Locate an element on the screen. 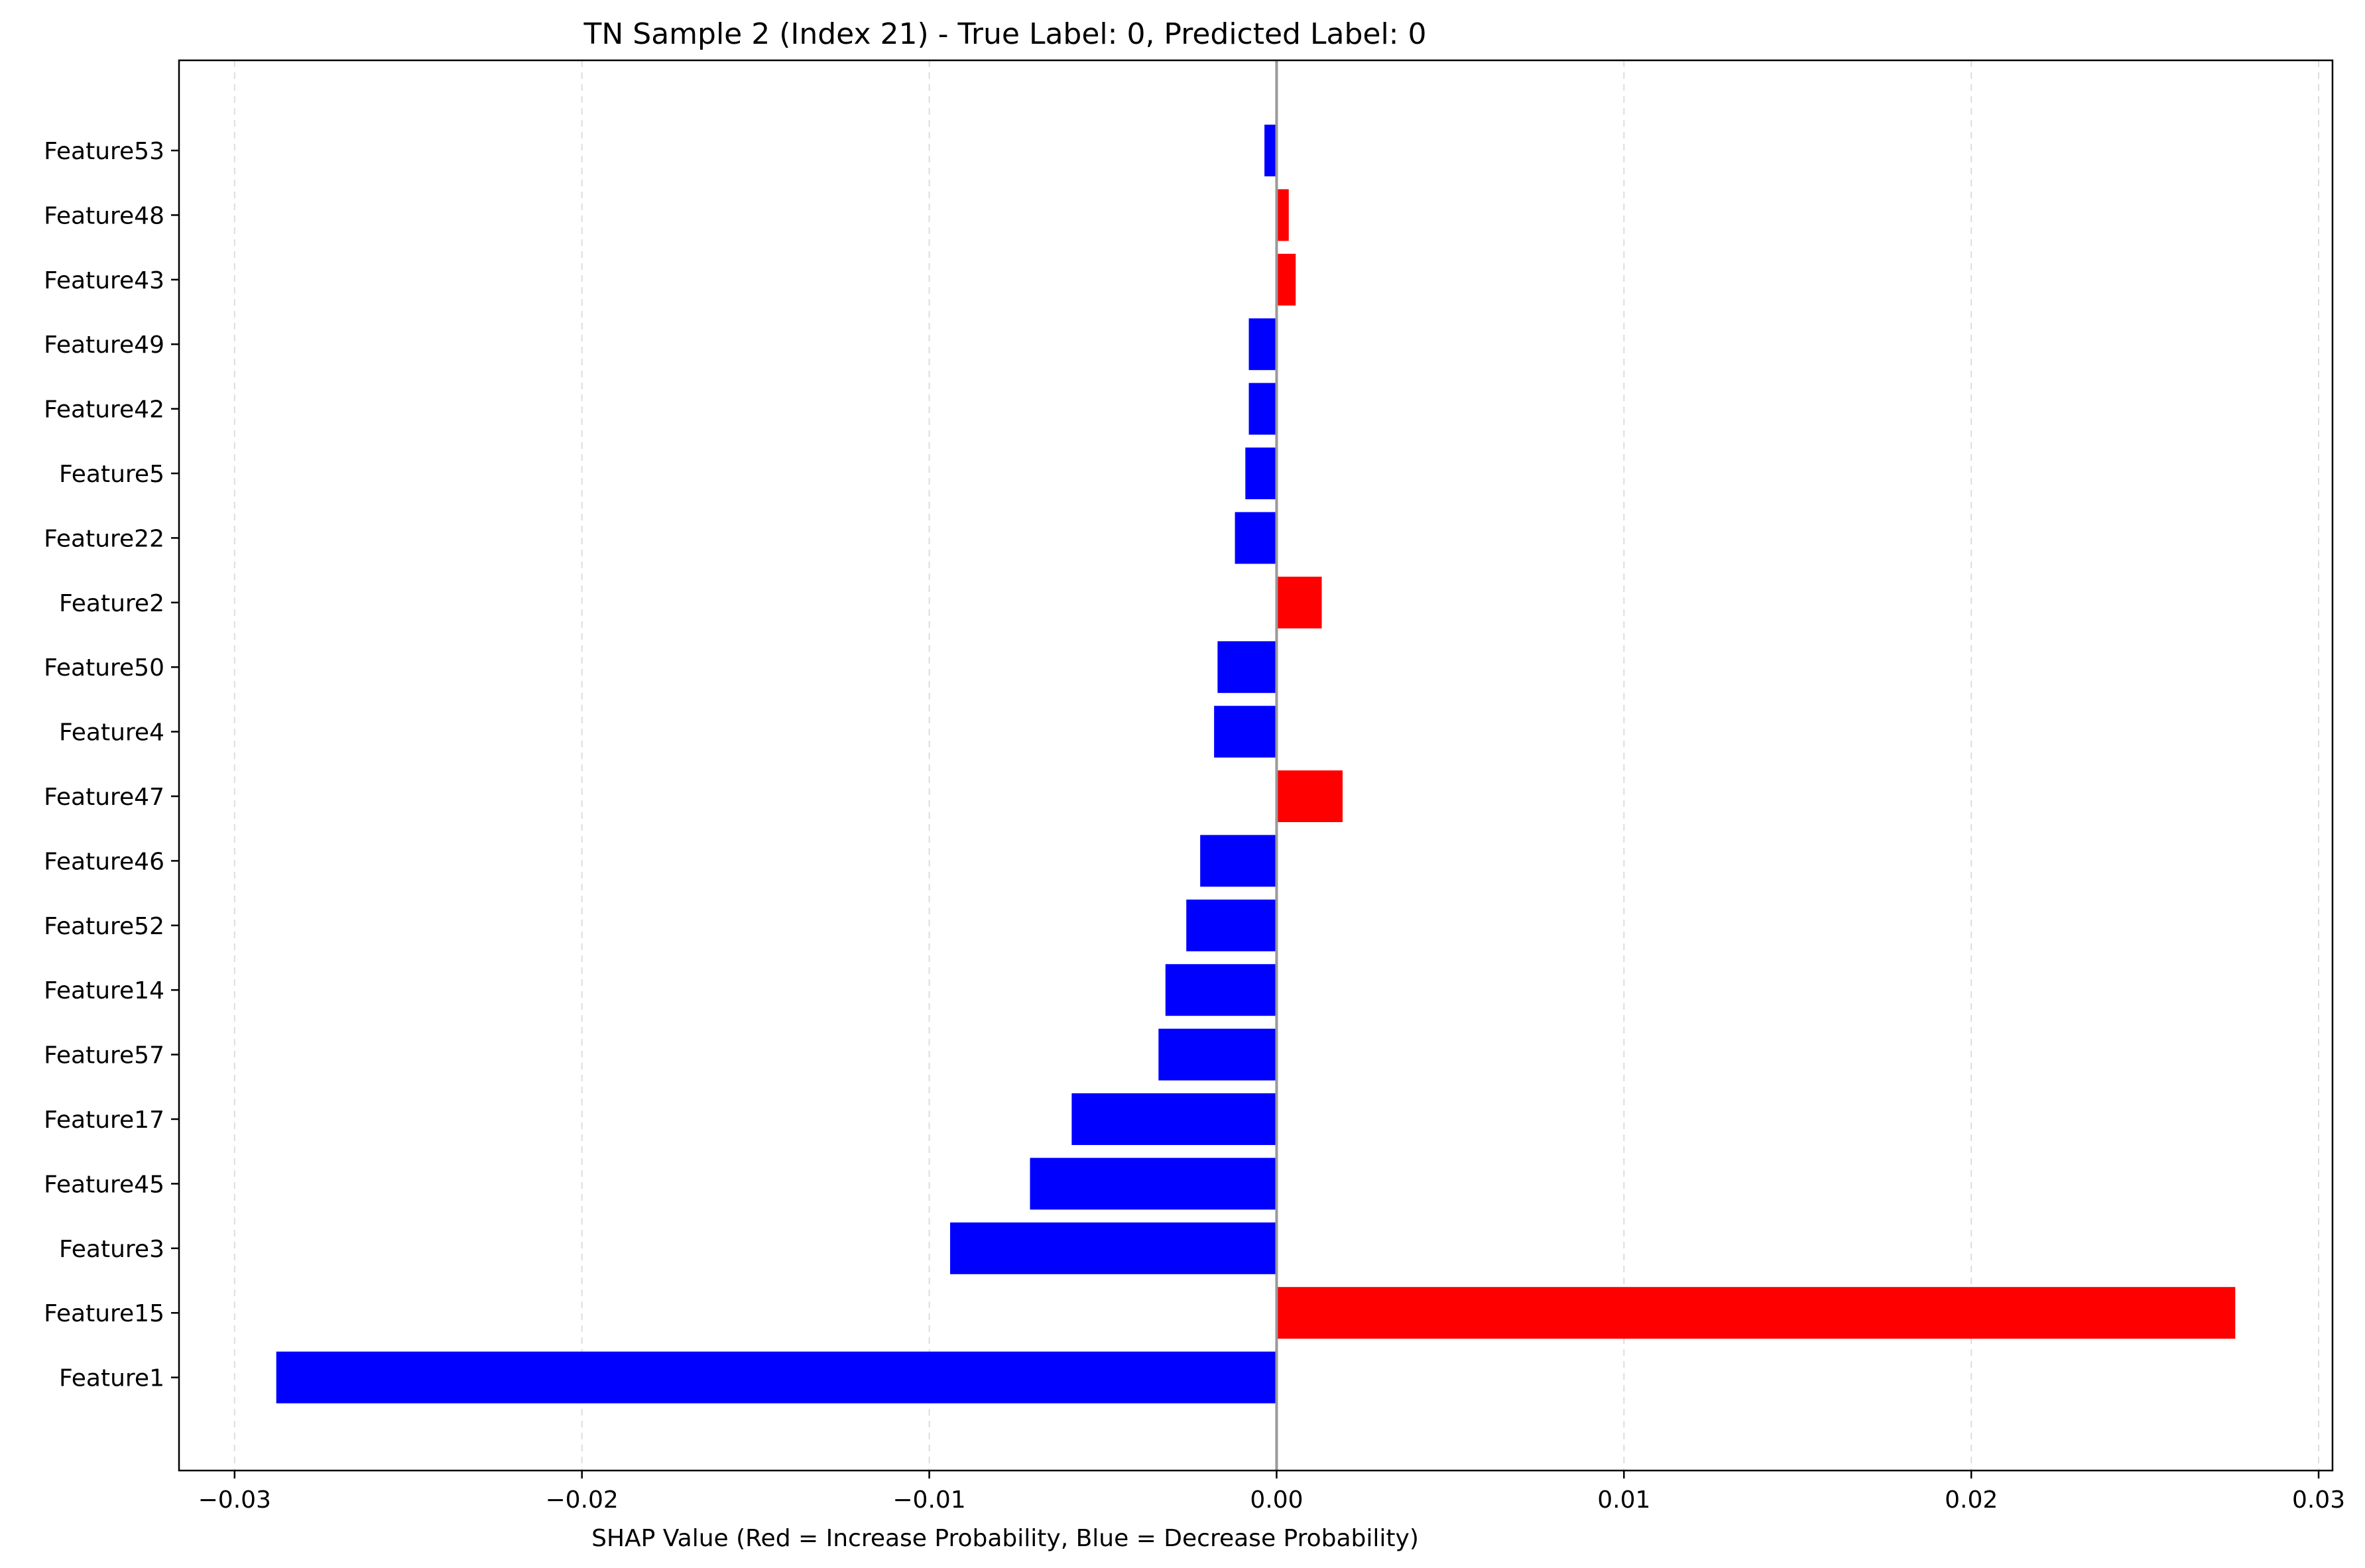  y-tick-label: Feature57 is located at coordinates (104, 1055).